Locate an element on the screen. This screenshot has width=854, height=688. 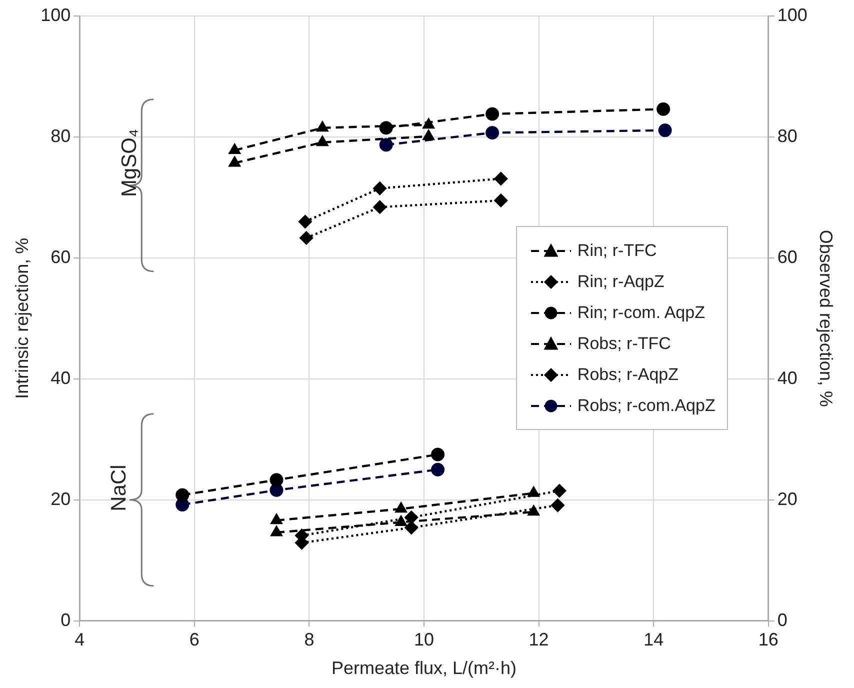
legend-label: Rin; r-com. AqpZ is located at coordinates (641, 312).